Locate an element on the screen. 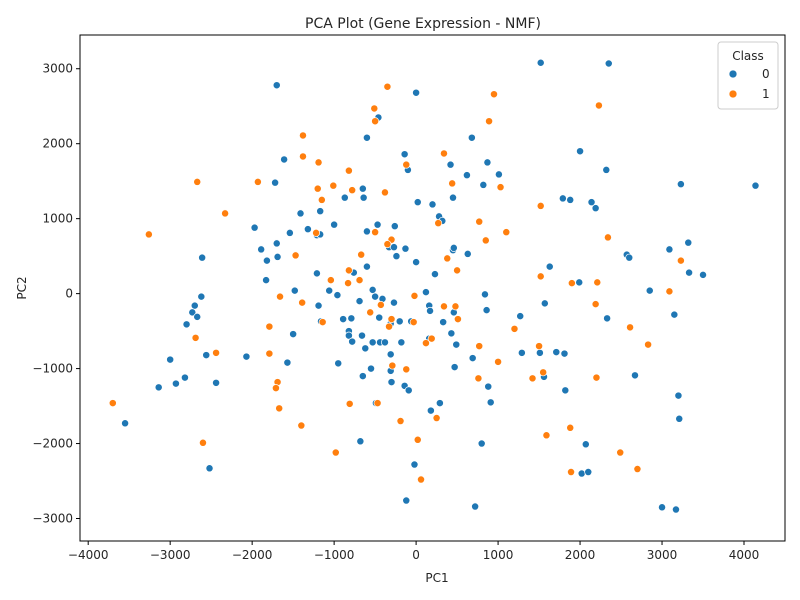  y-tick-label: 3000 is located at coordinates (57, 69).